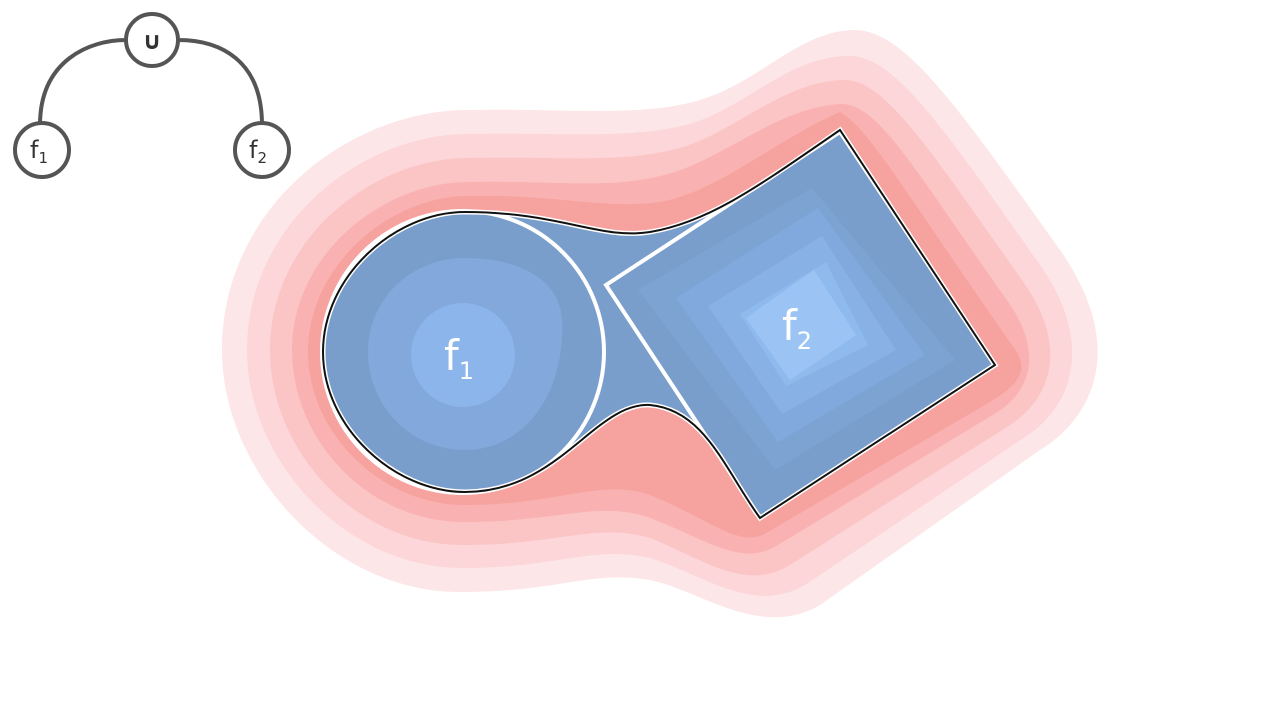 Image resolution: width=1265 pixels, height=702 pixels. Describe the element at coordinates (466, 371) in the screenshot. I see `circle-label-subscript: 1` at that location.